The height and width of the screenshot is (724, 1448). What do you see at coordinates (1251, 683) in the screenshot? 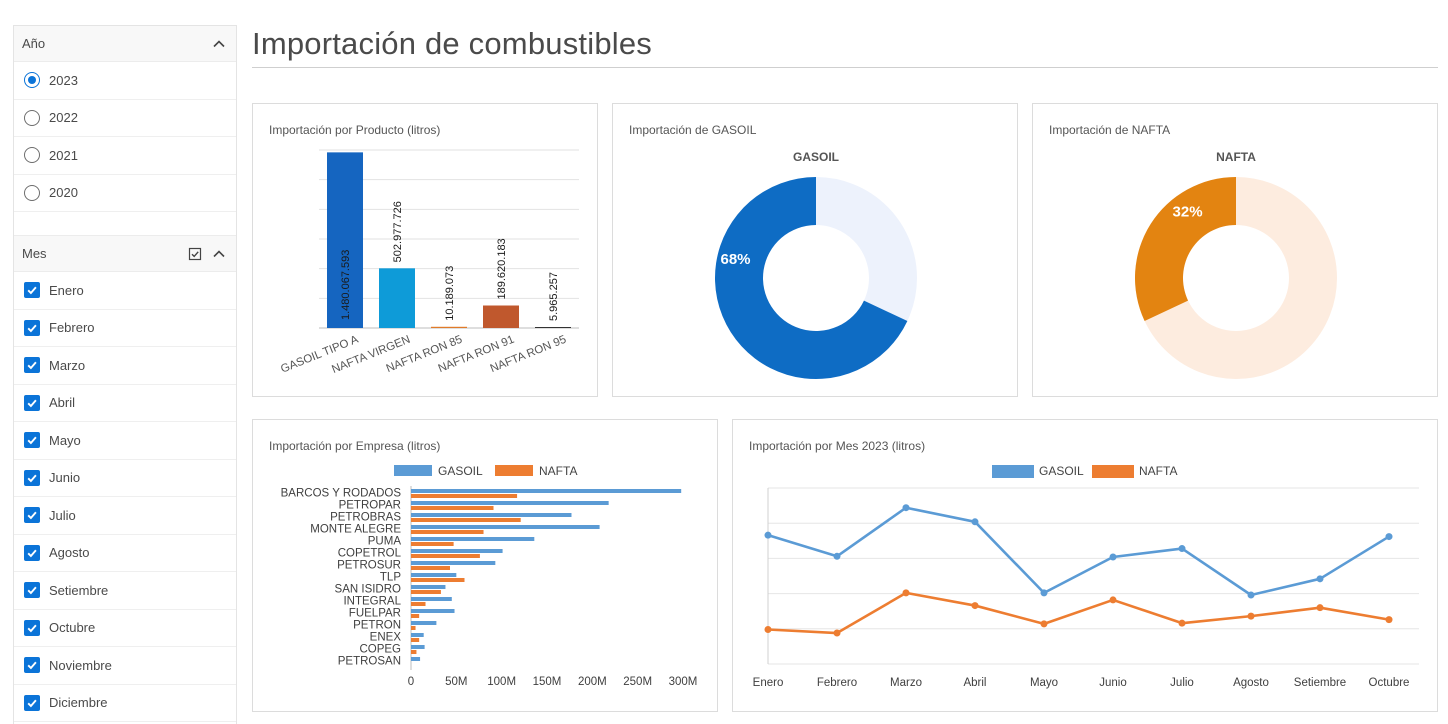
I see `x-tick-label-7: Agosto` at bounding box center [1251, 683].